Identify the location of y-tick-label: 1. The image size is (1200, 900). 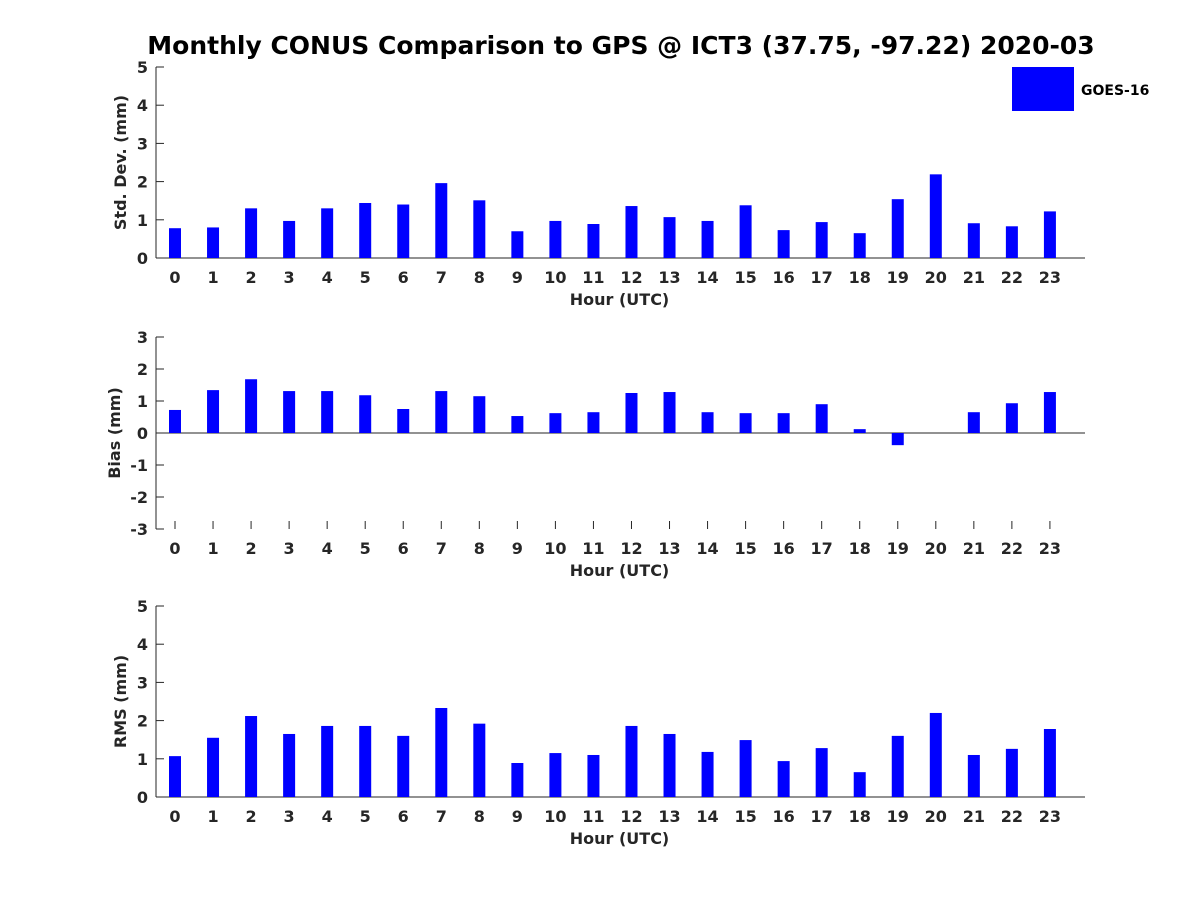
(142, 759).